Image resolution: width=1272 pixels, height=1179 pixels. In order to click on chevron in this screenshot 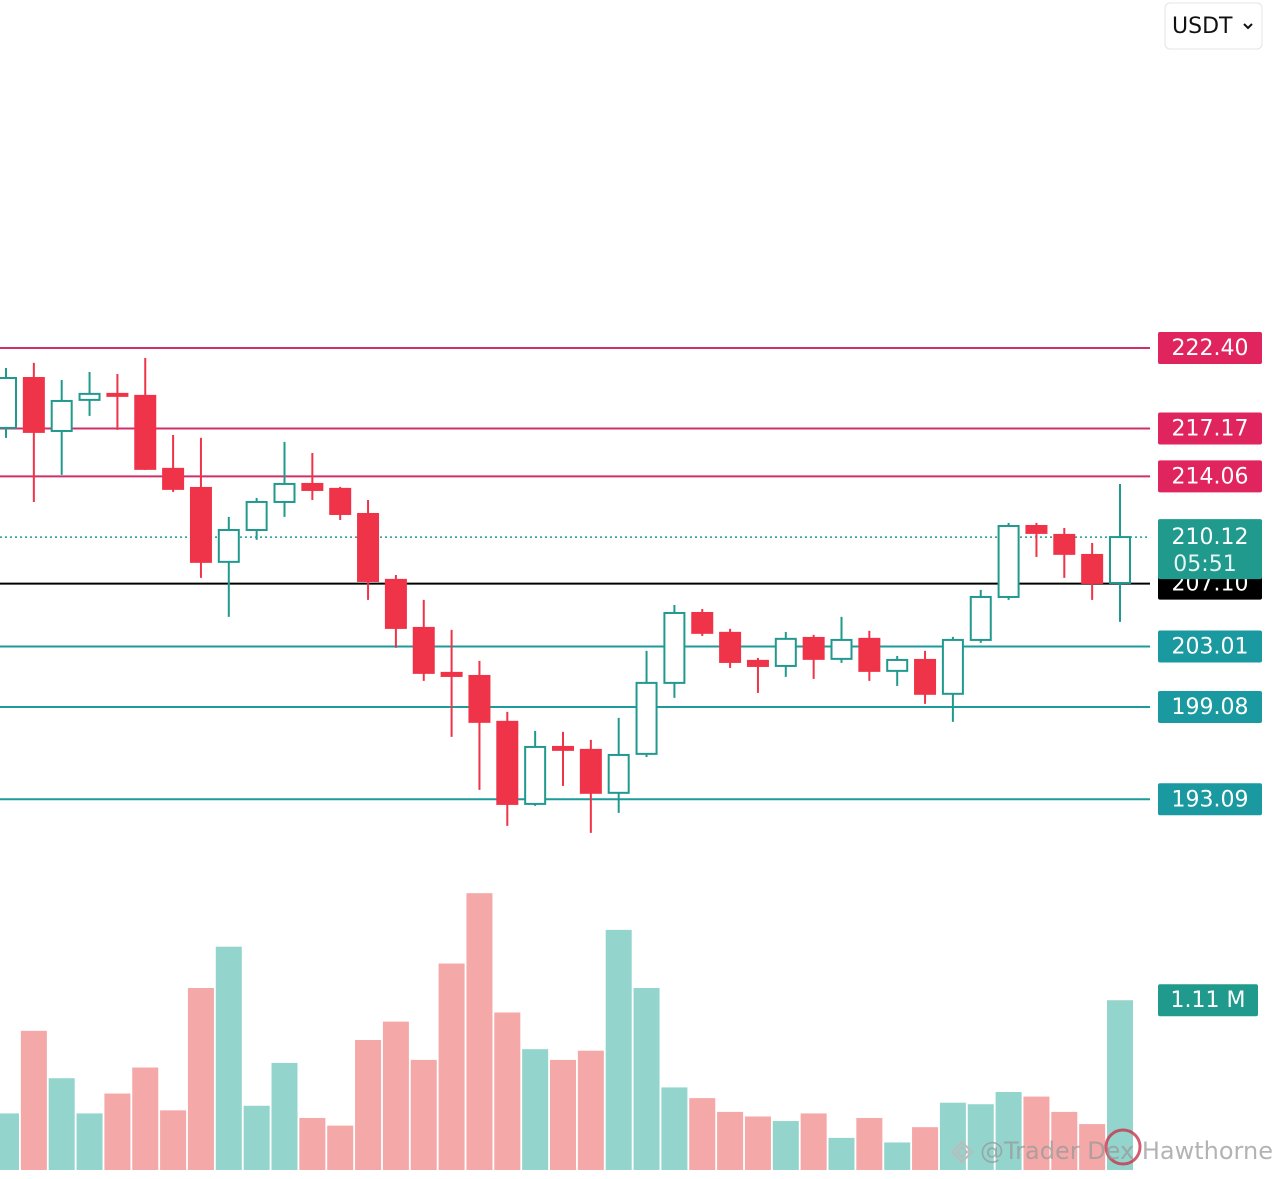, I will do `click(1248, 26)`.